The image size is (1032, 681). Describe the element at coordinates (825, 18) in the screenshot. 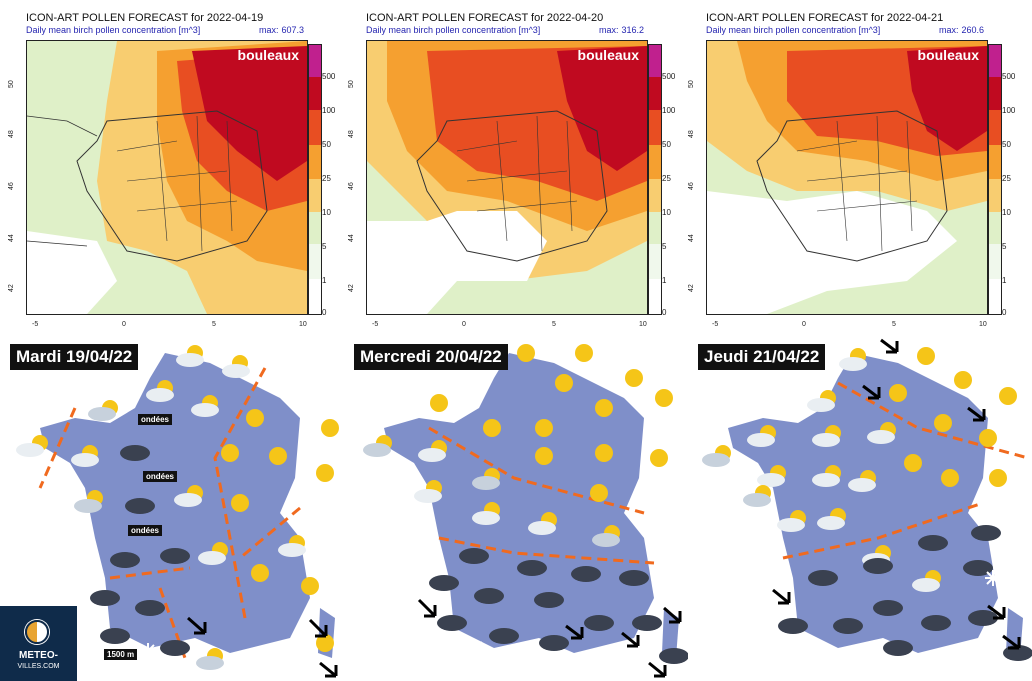

I see `pollen-title: ICON-ART POLLEN FORECAST for 2022-04-21` at that location.